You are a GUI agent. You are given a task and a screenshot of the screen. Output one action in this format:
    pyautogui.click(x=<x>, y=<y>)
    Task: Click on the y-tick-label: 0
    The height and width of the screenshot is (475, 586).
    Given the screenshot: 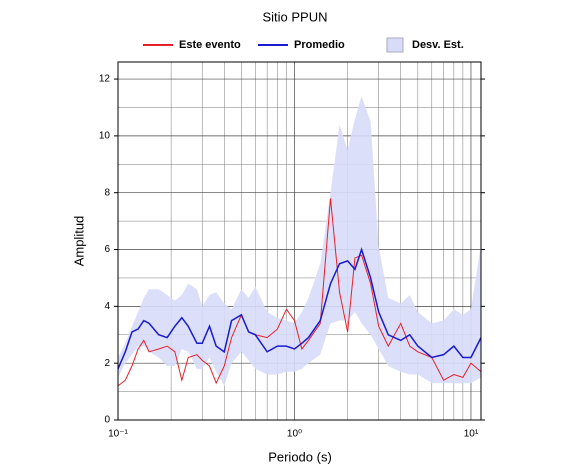 What is the action you would take?
    pyautogui.click(x=107, y=420)
    